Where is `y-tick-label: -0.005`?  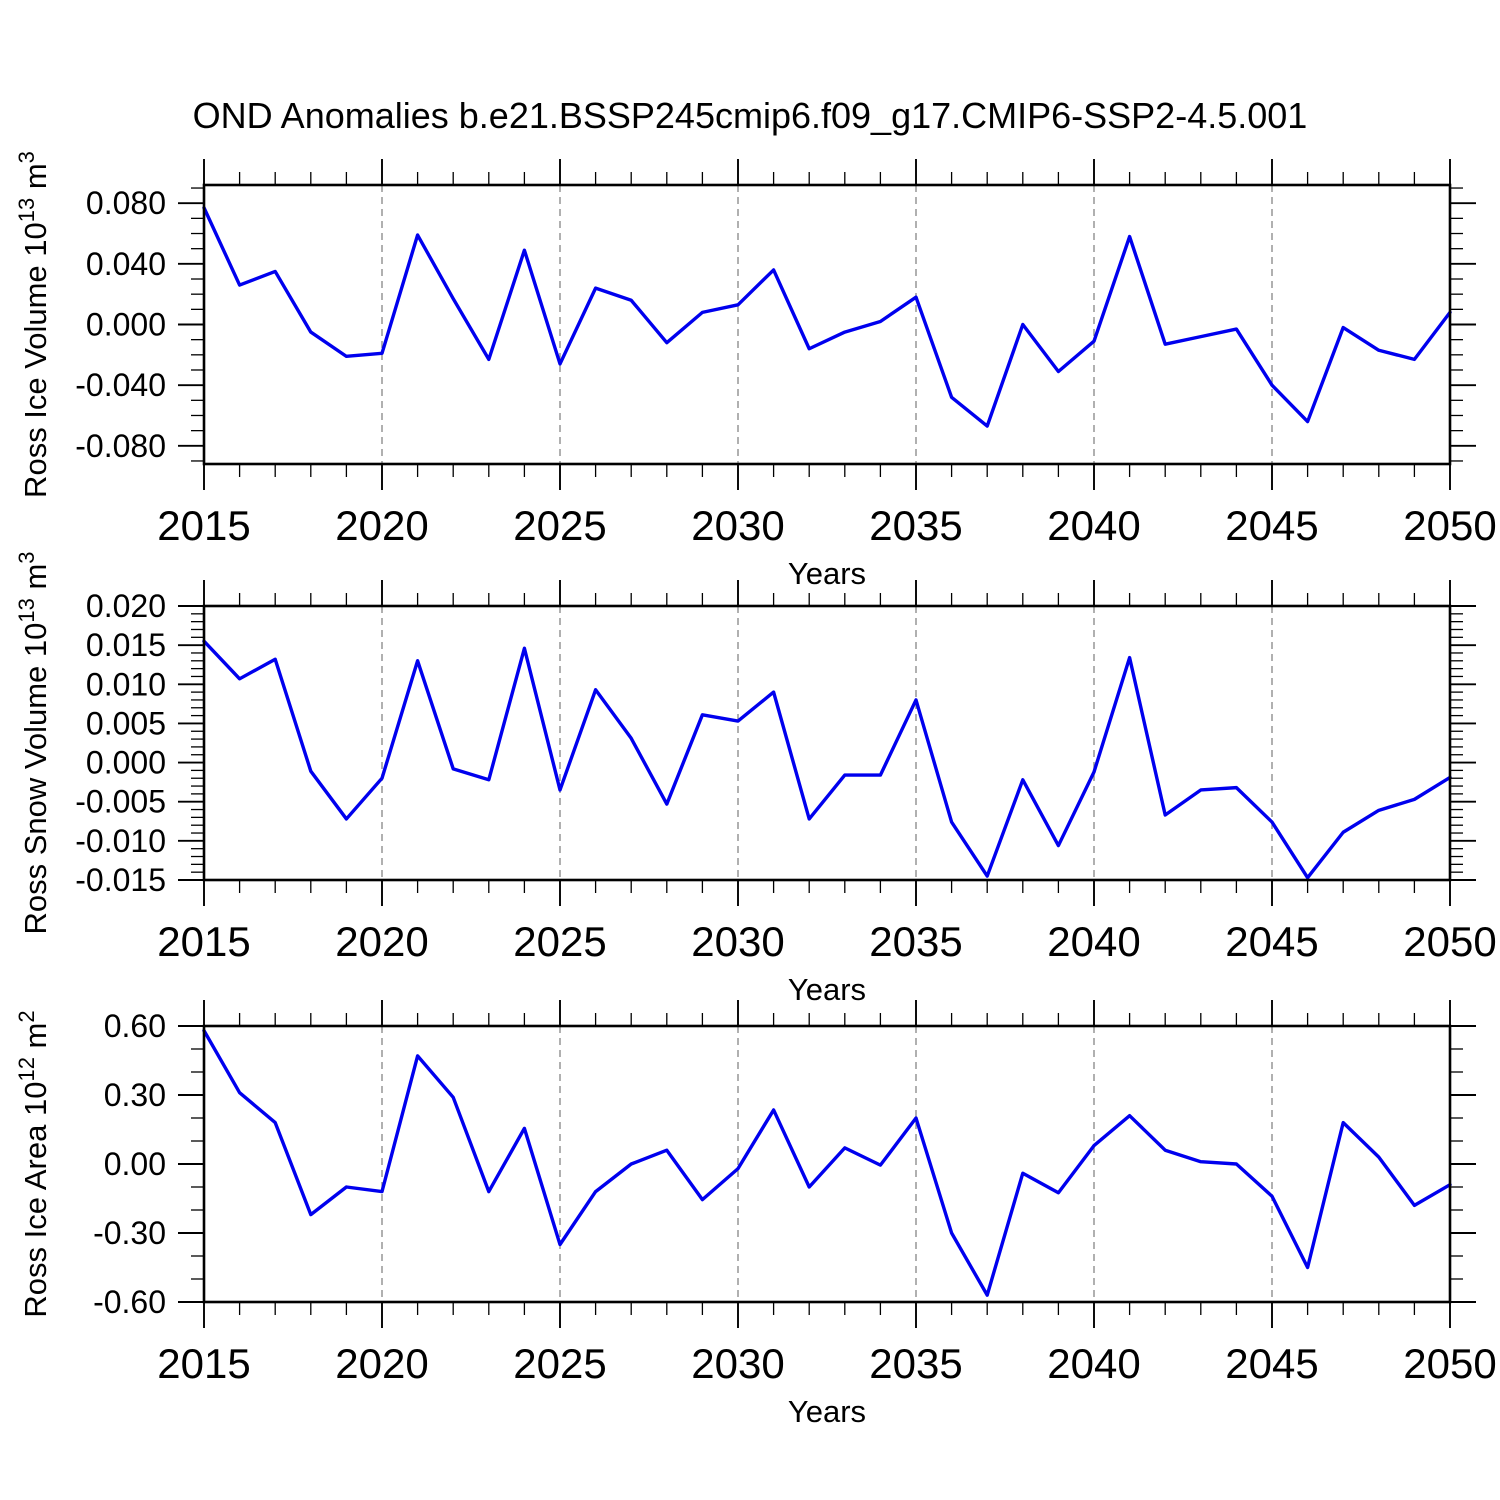
y-tick-label: -0.005 is located at coordinates (120, 802).